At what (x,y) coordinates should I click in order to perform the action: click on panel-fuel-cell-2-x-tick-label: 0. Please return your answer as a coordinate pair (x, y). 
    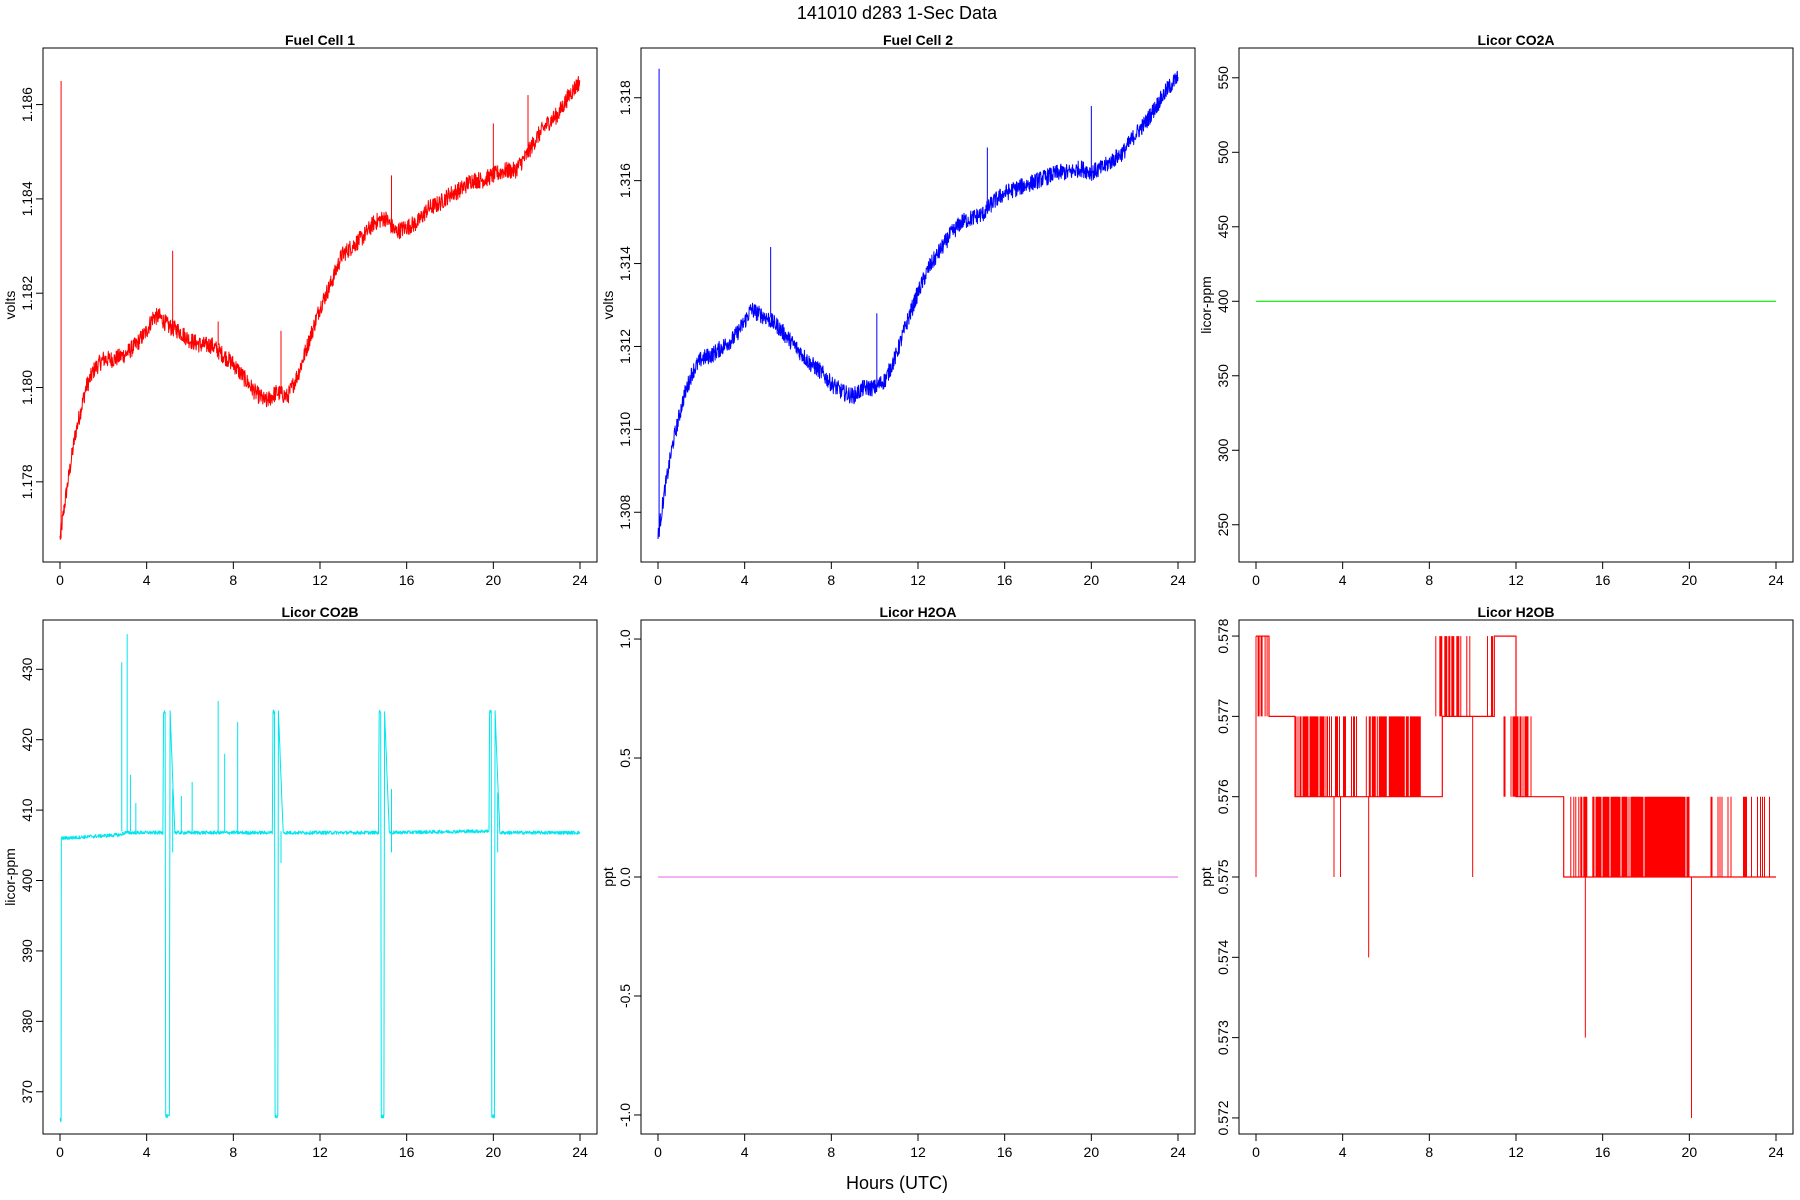
    Looking at the image, I should click on (658, 580).